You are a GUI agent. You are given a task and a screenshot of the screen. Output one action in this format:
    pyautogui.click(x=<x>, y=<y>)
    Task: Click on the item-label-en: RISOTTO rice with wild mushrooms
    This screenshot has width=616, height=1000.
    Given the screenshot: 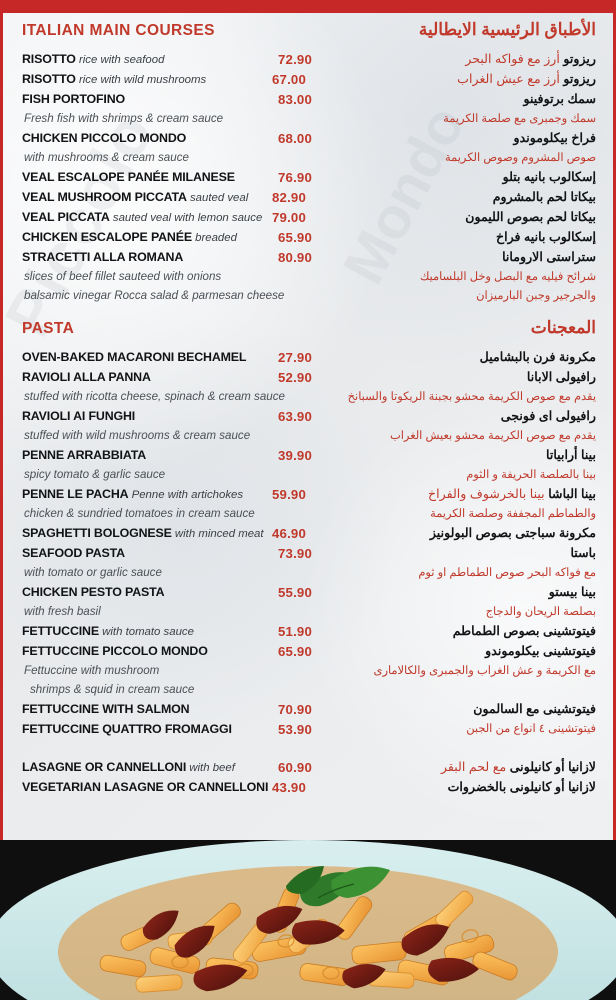 What is the action you would take?
    pyautogui.click(x=149, y=79)
    